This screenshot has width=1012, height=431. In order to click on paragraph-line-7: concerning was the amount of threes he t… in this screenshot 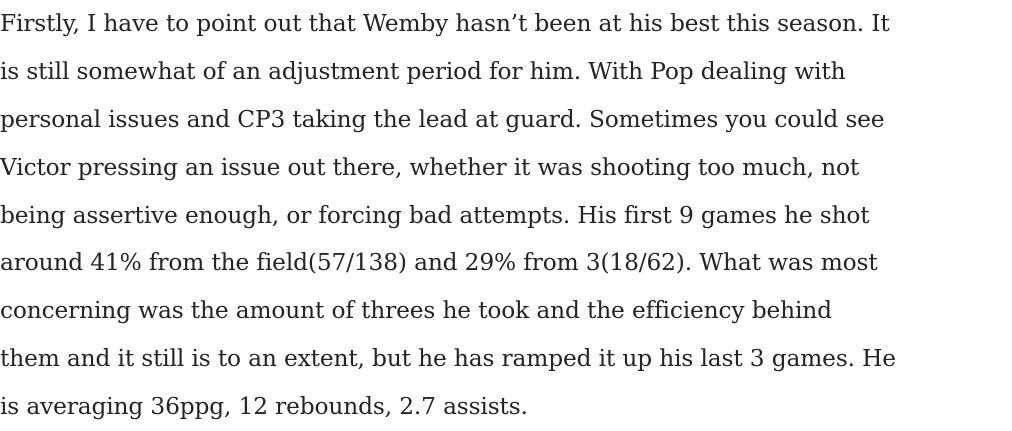, I will do `click(416, 311)`.